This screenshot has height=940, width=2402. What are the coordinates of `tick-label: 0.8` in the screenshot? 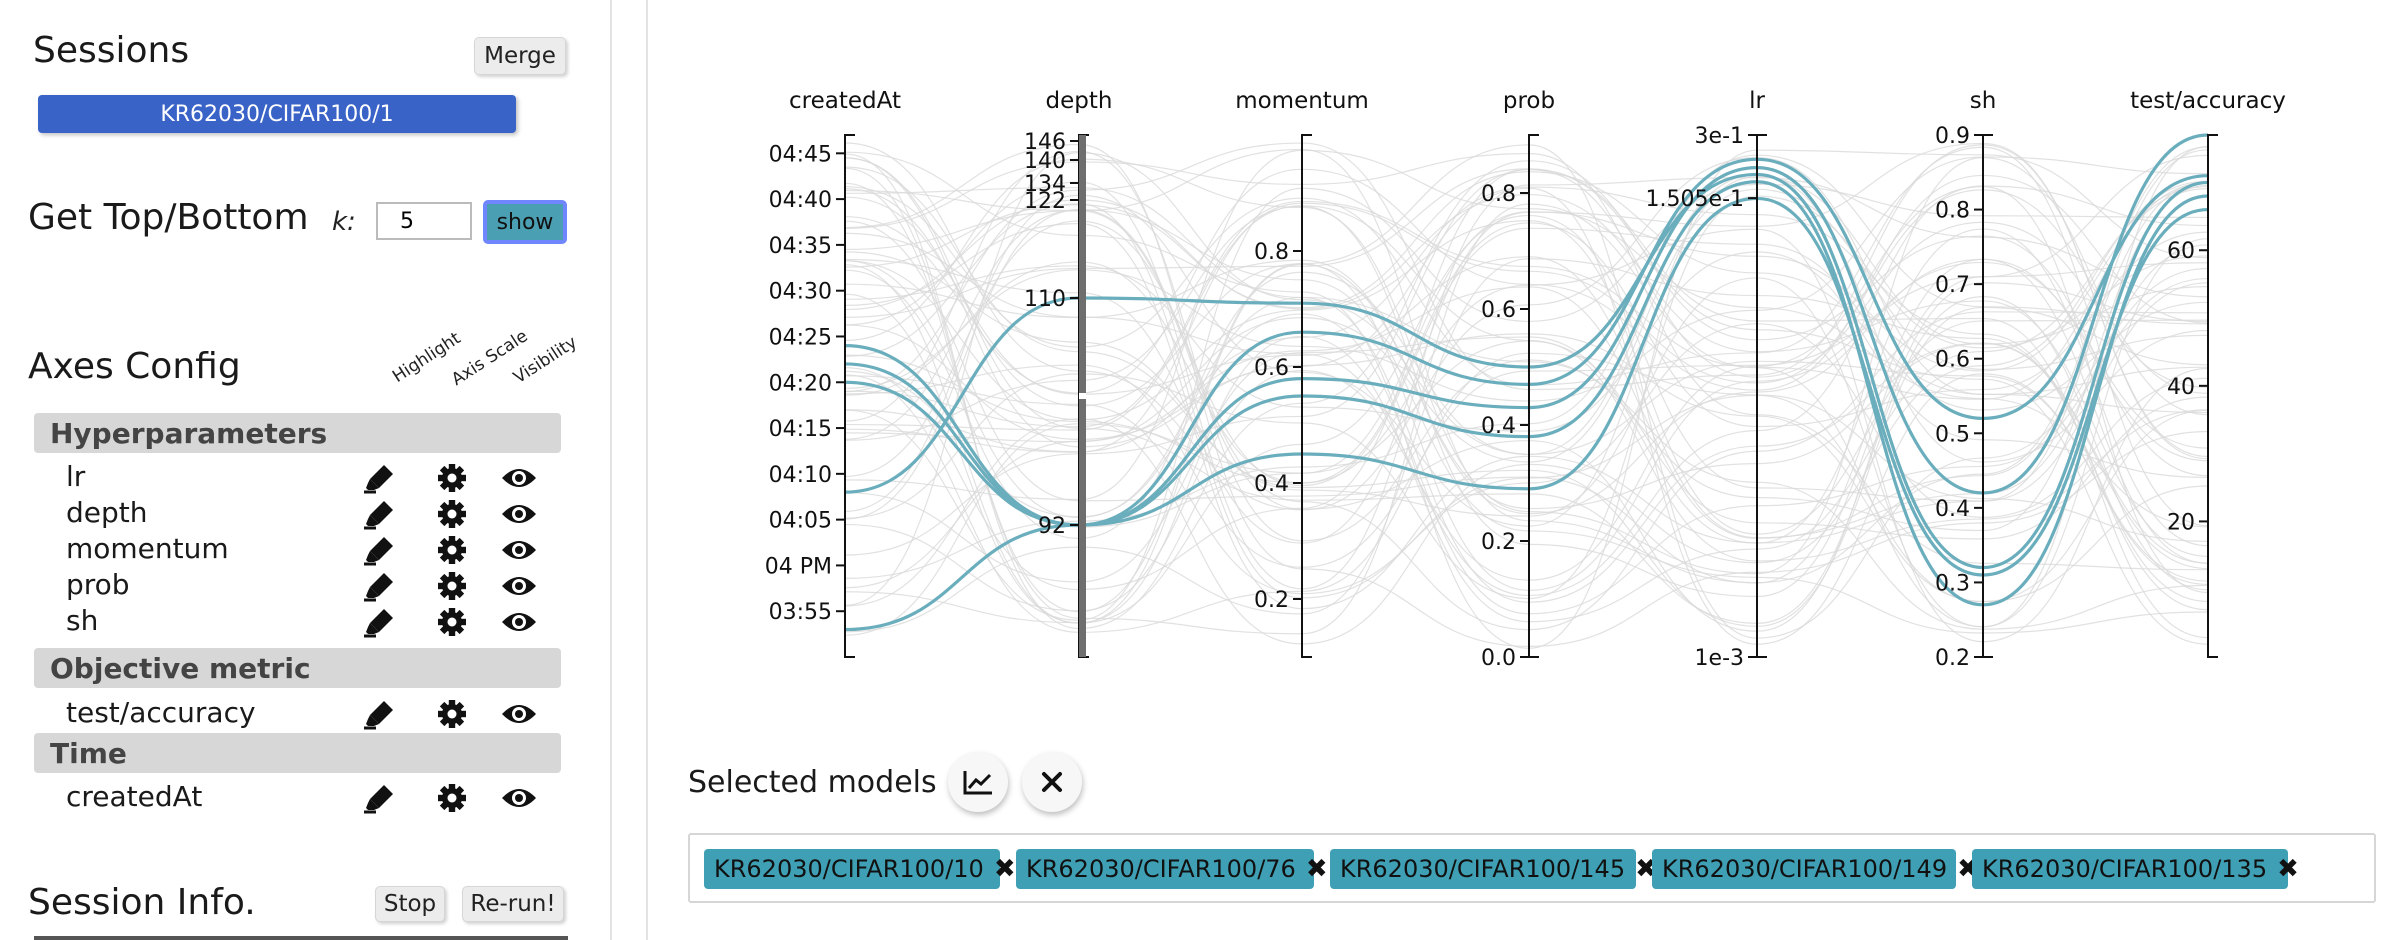 It's located at (1952, 211).